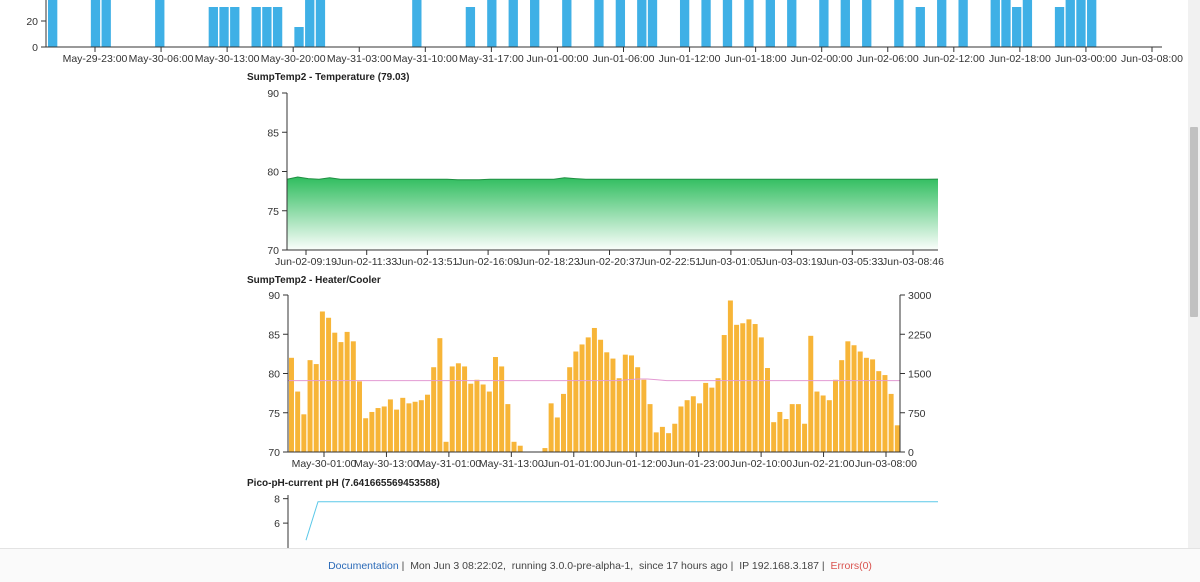  Describe the element at coordinates (917, 414) in the screenshot. I see `heater-right-y-tick-label: 750` at that location.